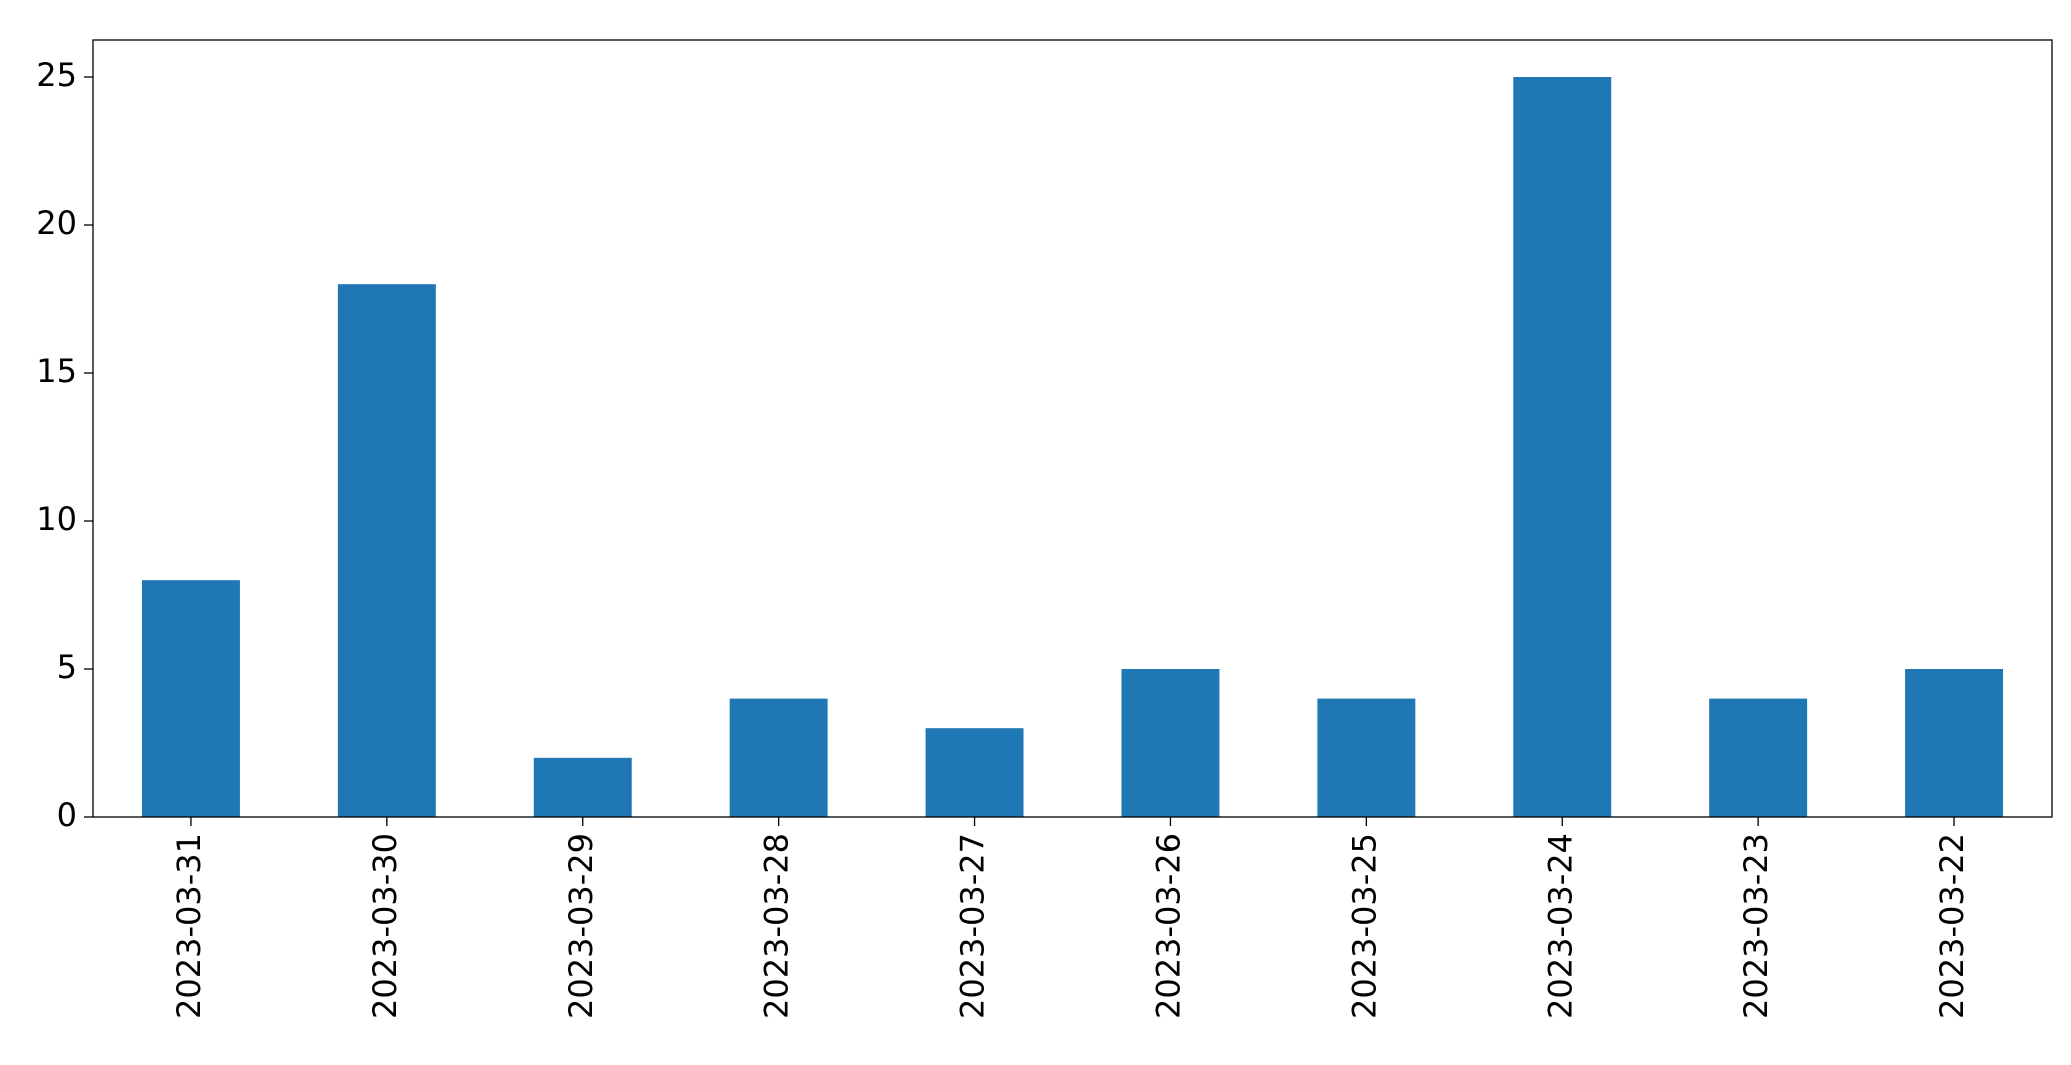  I want to click on y-tick-label: 20, so click(56, 223).